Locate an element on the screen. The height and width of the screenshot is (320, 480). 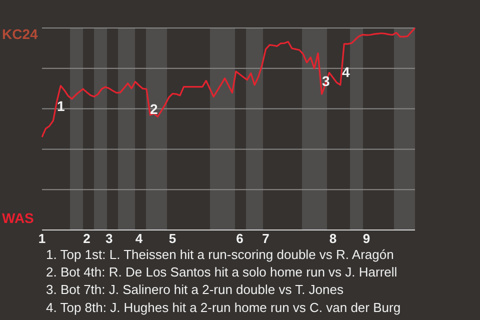
x-tick-label: 6 is located at coordinates (240, 238).